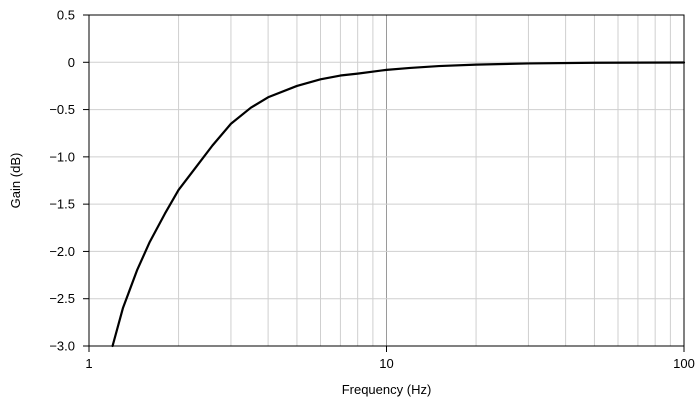 This screenshot has width=700, height=403. Describe the element at coordinates (62, 346) in the screenshot. I see `y-tick-label: −3.0` at that location.